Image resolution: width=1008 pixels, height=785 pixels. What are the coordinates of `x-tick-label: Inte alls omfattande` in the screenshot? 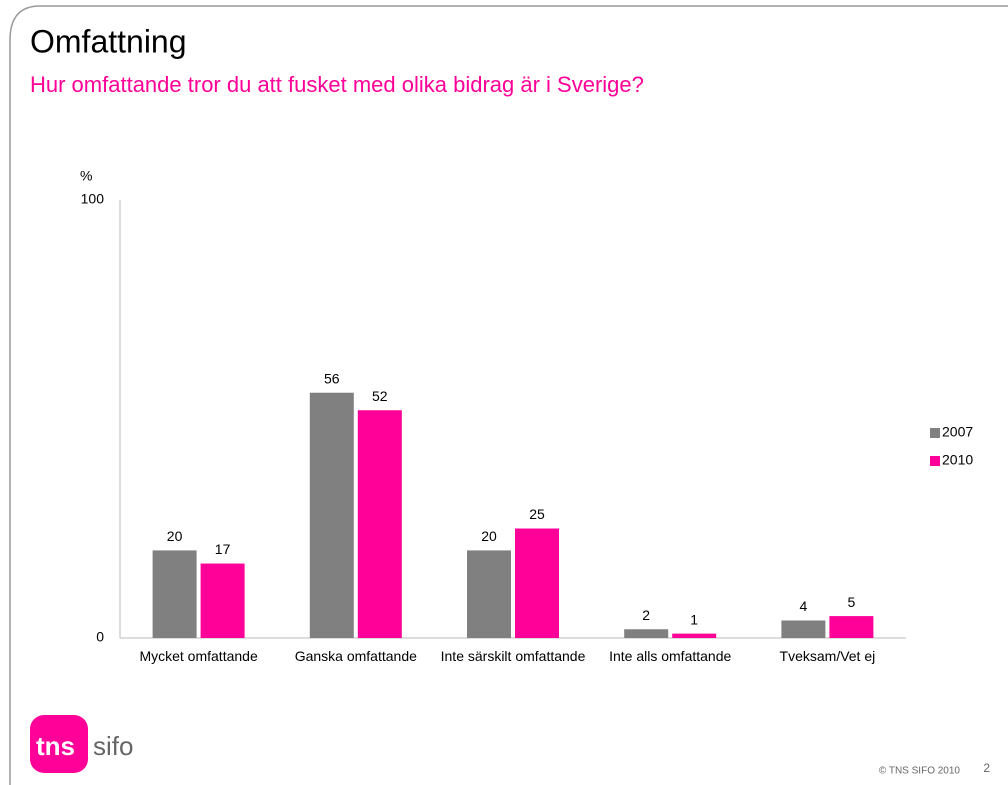 It's located at (670, 656).